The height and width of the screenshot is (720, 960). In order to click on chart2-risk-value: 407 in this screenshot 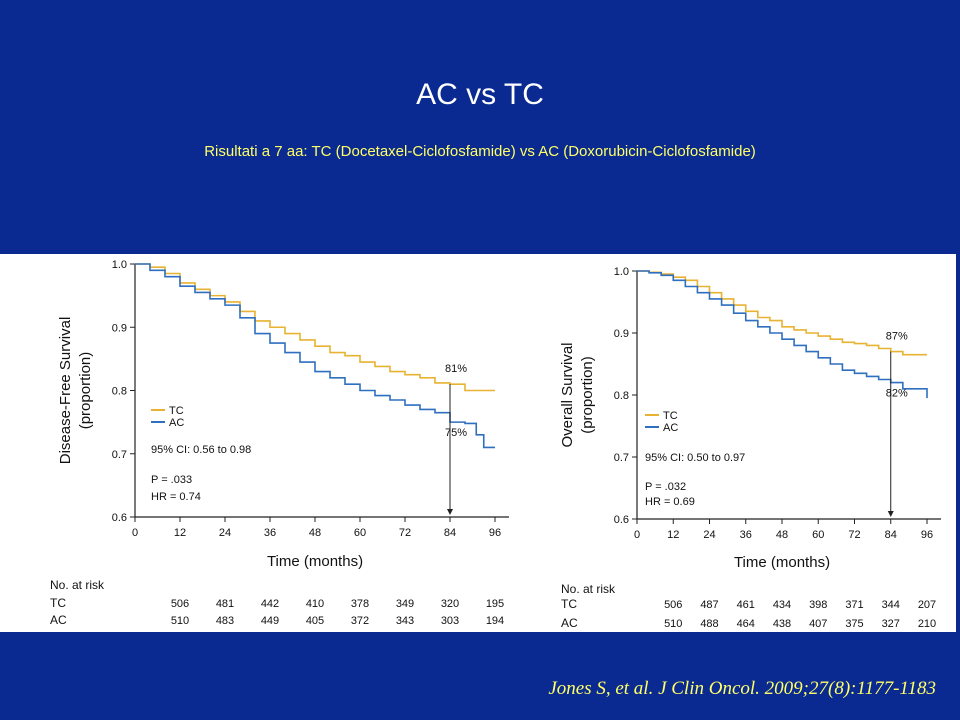, I will do `click(818, 624)`.